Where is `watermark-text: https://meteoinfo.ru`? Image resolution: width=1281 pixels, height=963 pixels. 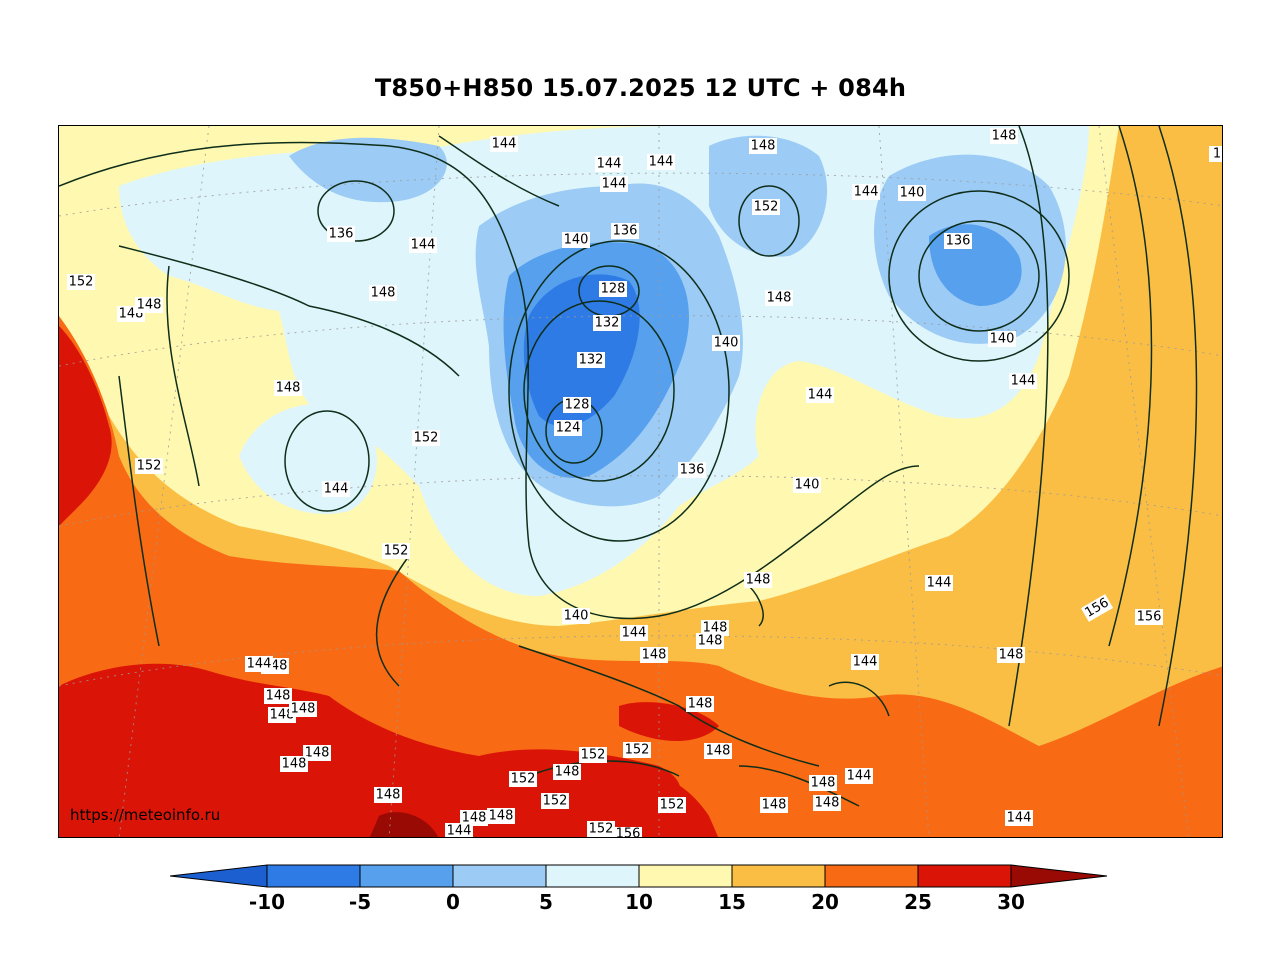
watermark-text: https://meteoinfo.ru is located at coordinates (145, 815).